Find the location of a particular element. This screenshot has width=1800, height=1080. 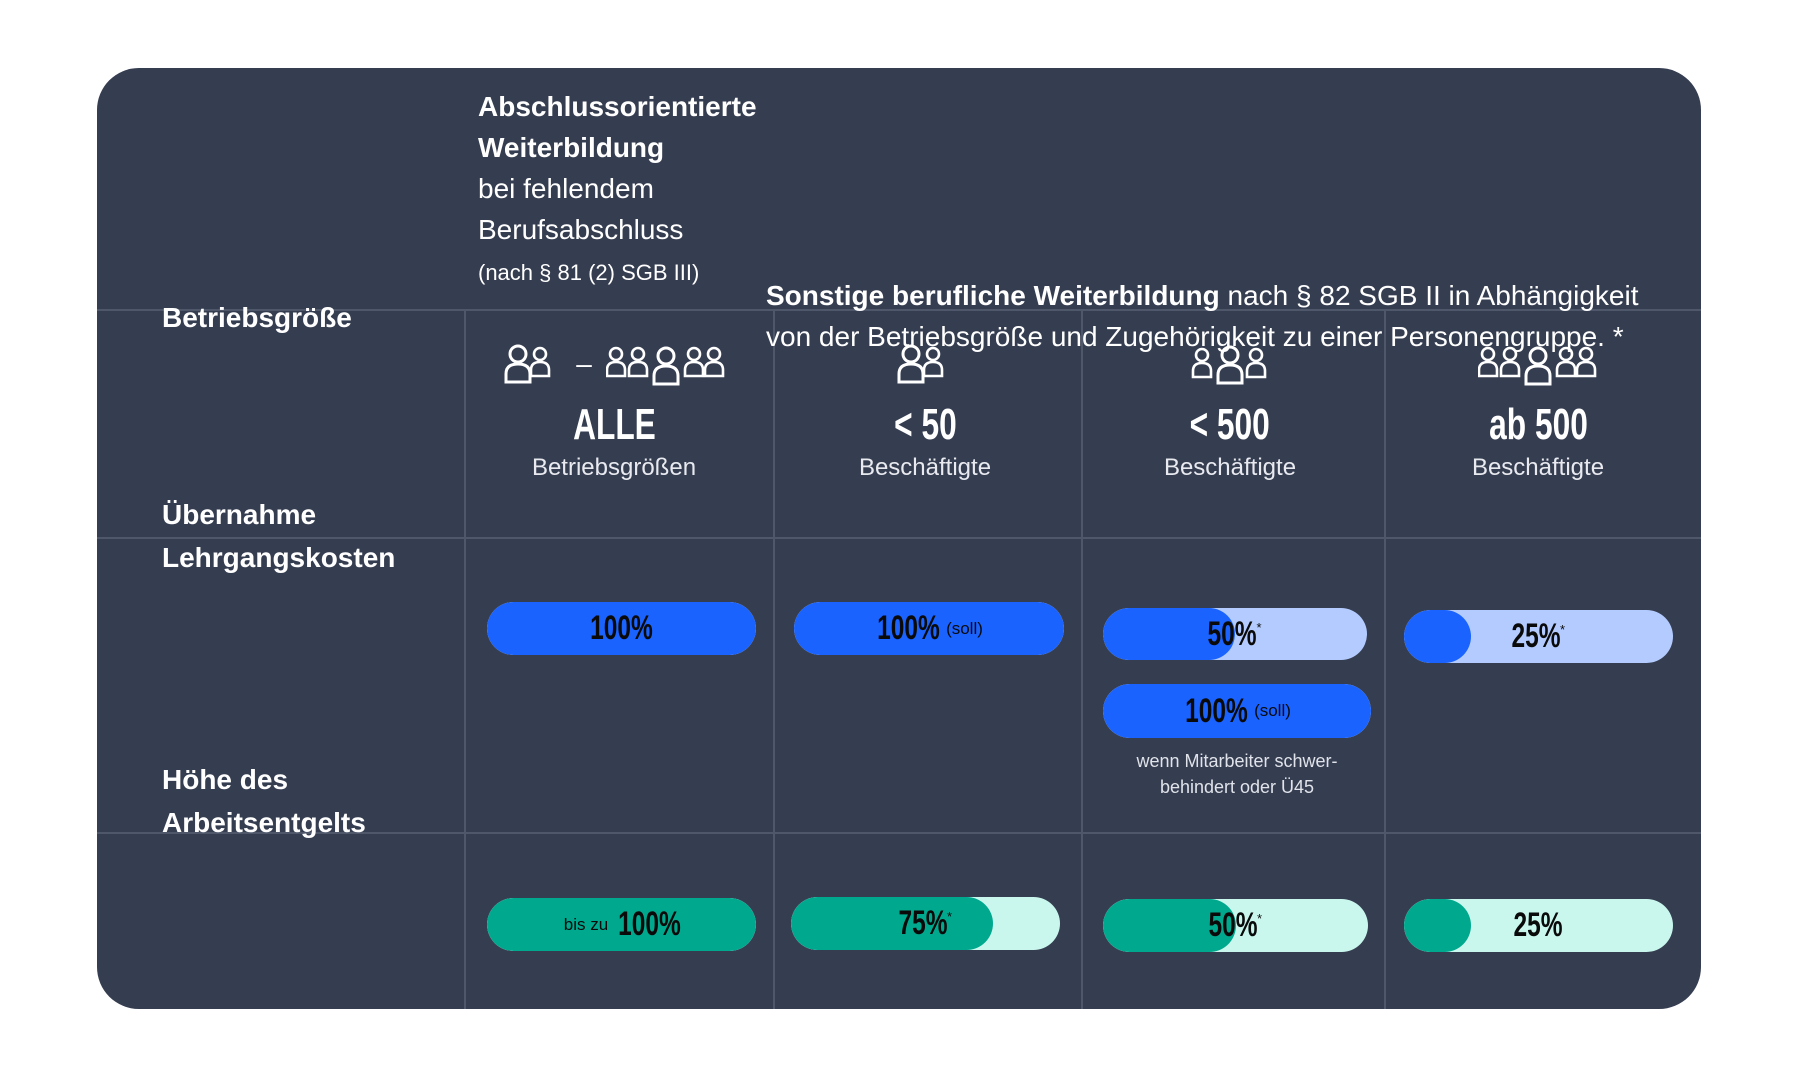

three-people-icon is located at coordinates (1229, 365).